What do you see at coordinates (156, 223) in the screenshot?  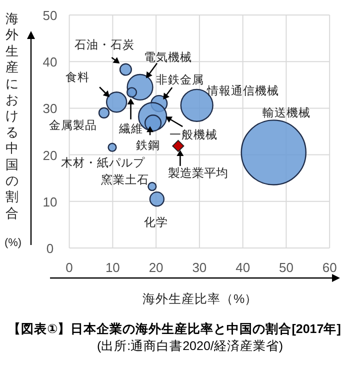 I see `annotation: 化学` at bounding box center [156, 223].